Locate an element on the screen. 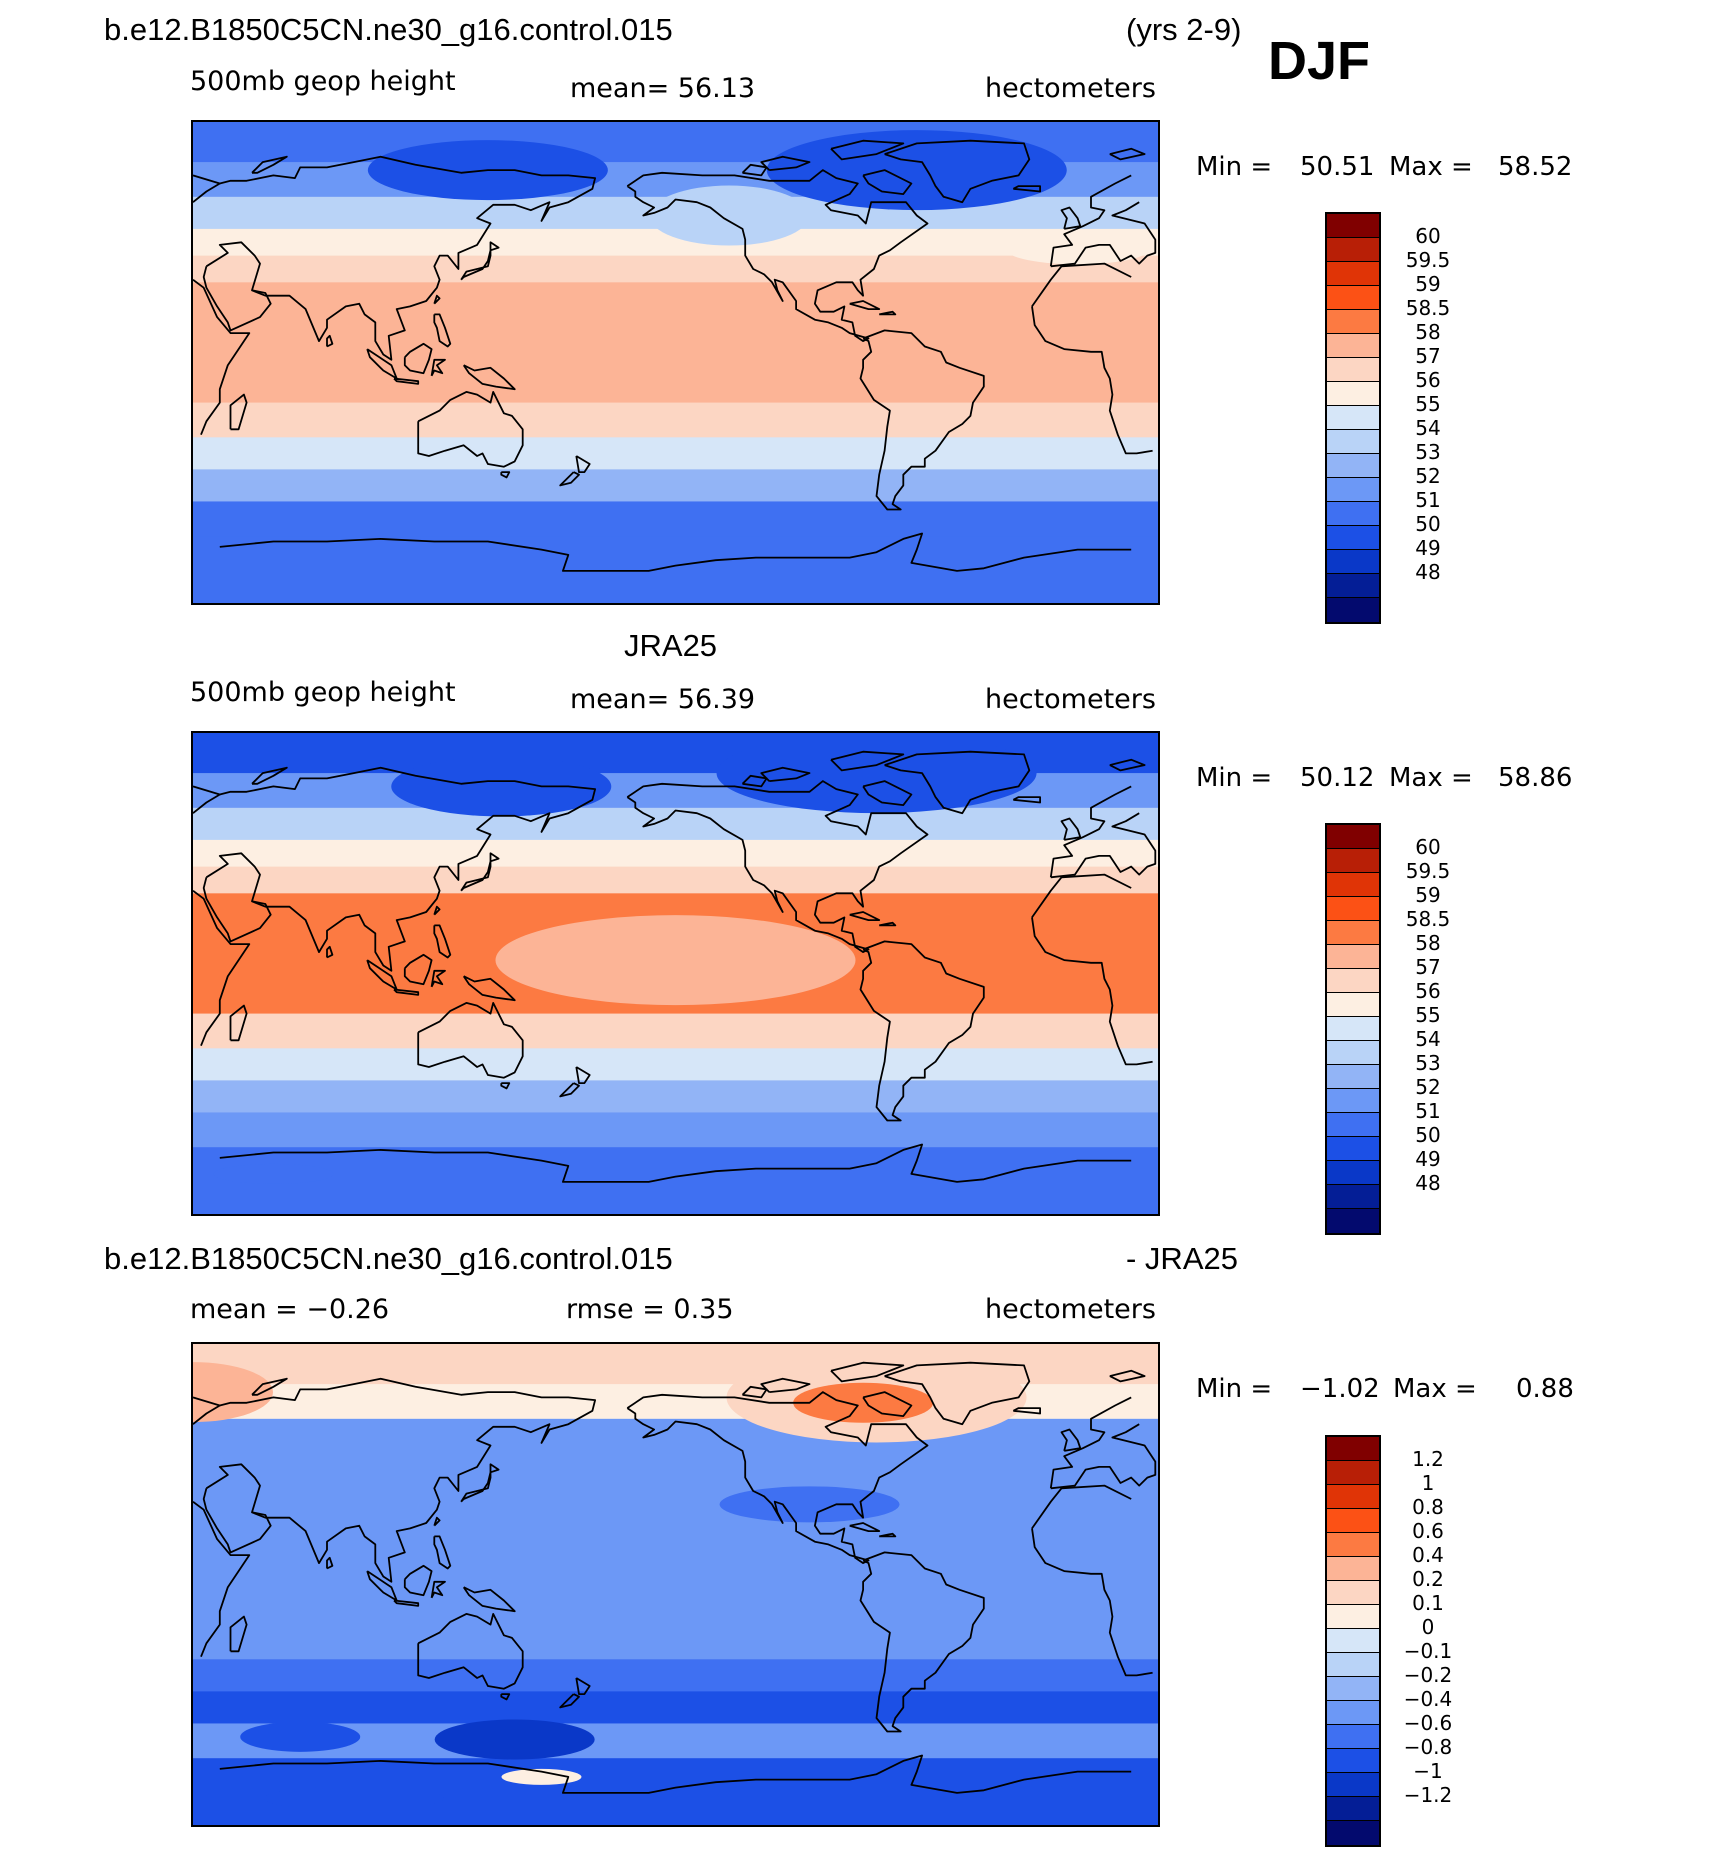  colorbar-tick-label: 57 is located at coordinates (1428, 356).